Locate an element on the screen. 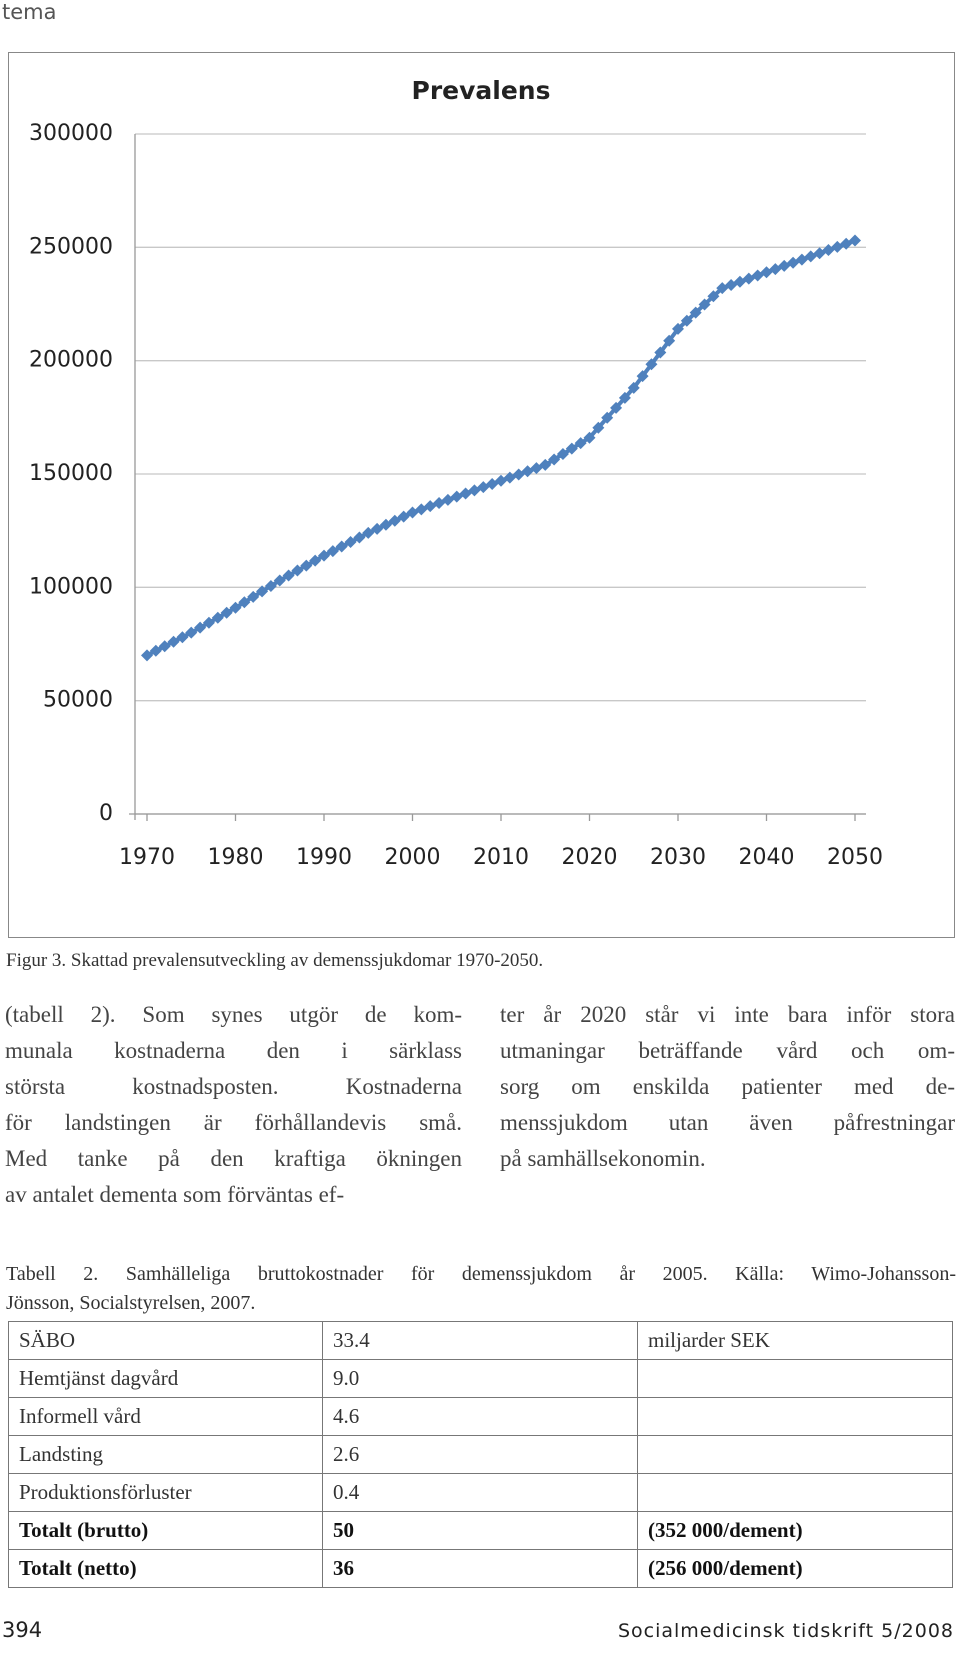 This screenshot has height=1653, width=960. text-line: munala kostnaderna den i särklass is located at coordinates (233, 1050).